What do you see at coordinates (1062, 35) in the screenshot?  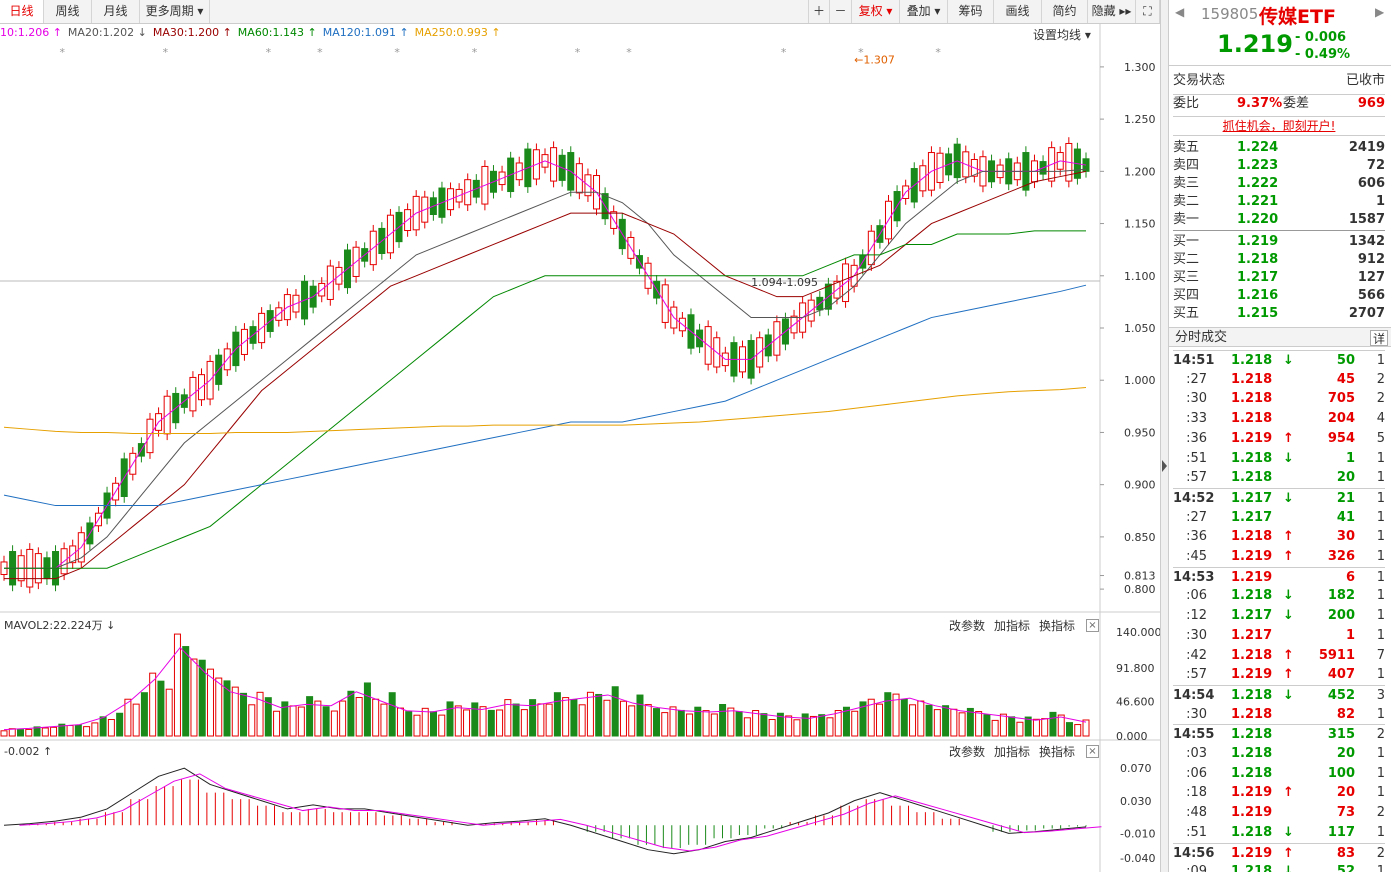 I see `set-ma-button: 设置均线 ▾` at bounding box center [1062, 35].